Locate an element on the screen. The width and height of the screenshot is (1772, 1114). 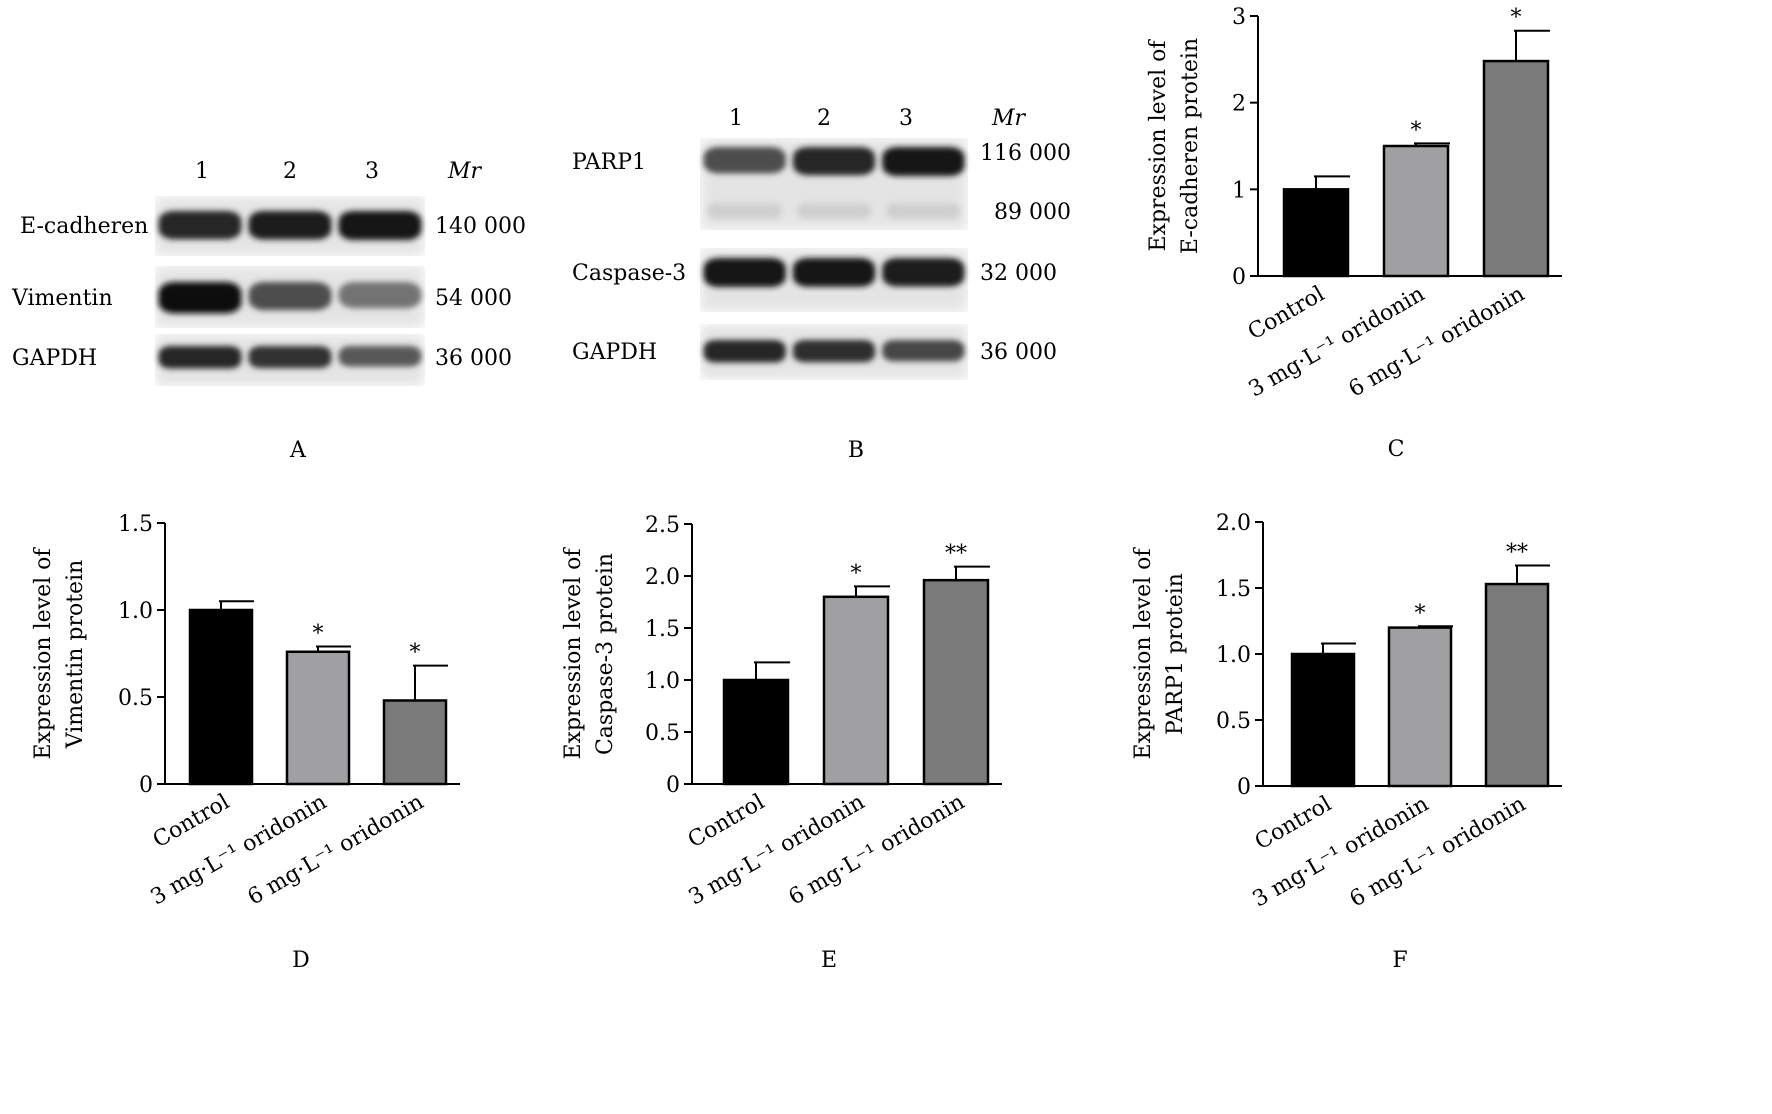
mr-header: Mr is located at coordinates (465, 171).